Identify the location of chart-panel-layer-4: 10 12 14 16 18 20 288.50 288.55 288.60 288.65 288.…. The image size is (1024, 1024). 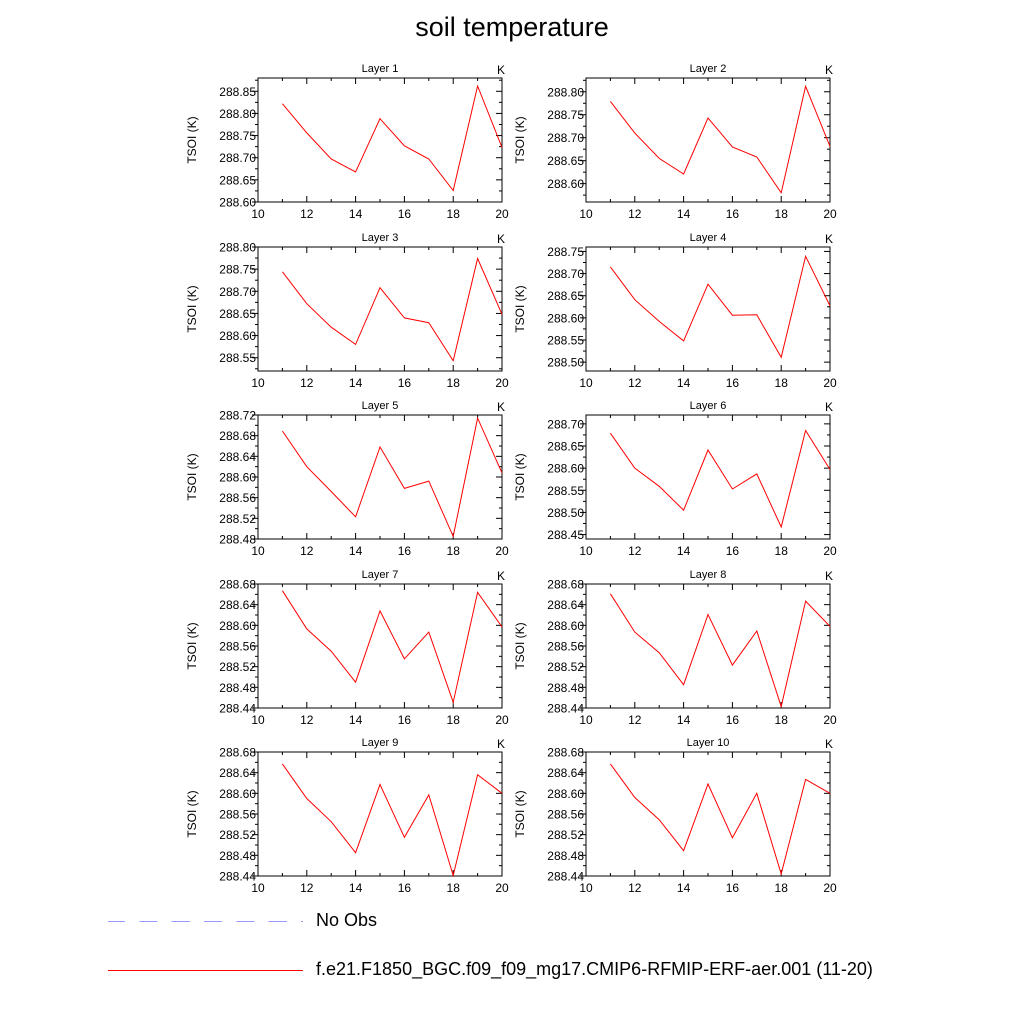
(675, 311).